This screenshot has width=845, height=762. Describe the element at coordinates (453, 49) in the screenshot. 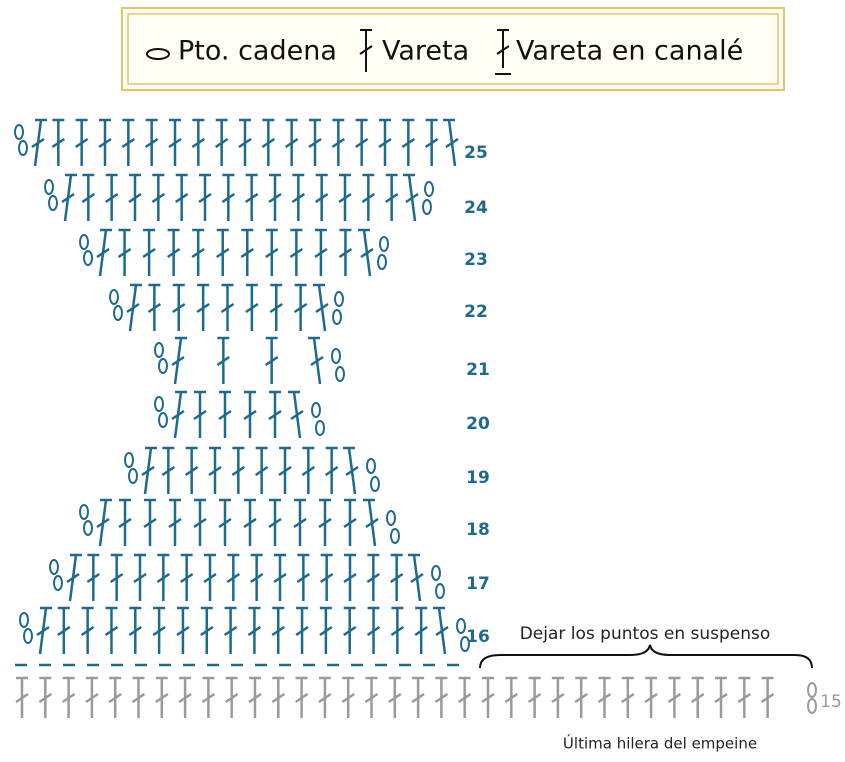

I see `legend-box-inner` at that location.